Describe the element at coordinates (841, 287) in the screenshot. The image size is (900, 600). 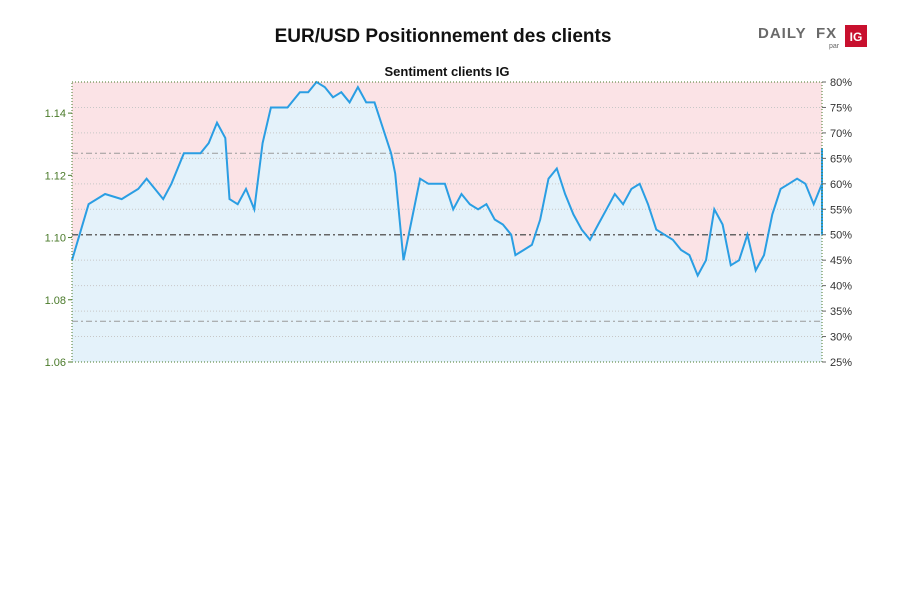
I see `right-tick-label: 40%` at that location.